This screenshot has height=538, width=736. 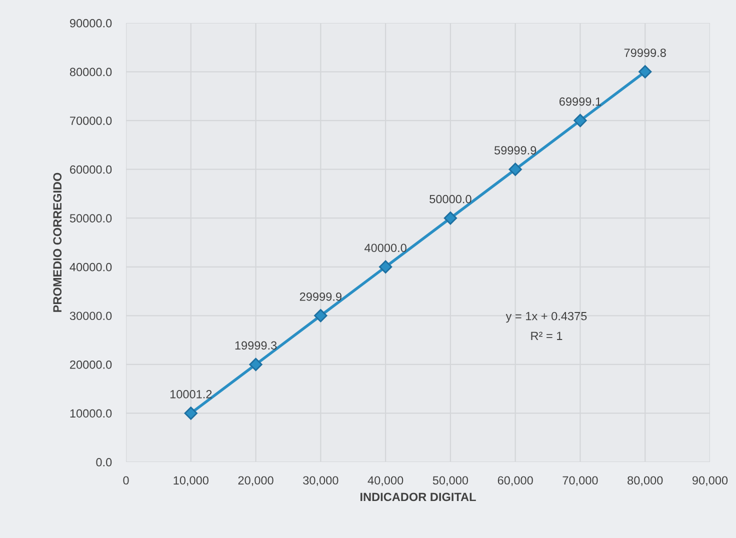 I want to click on x-tick-label: 80,000, so click(x=645, y=481).